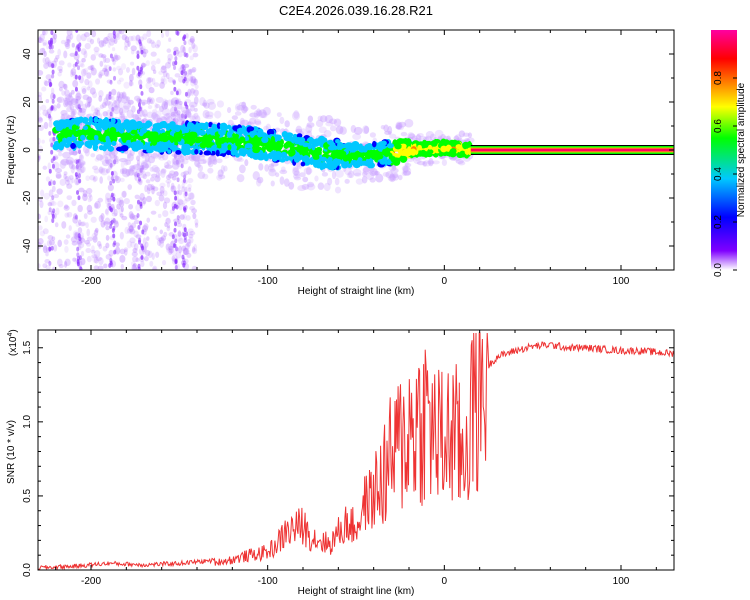 Image resolution: width=750 pixels, height=600 pixels. I want to click on y-tick-label: 40, so click(27, 54).